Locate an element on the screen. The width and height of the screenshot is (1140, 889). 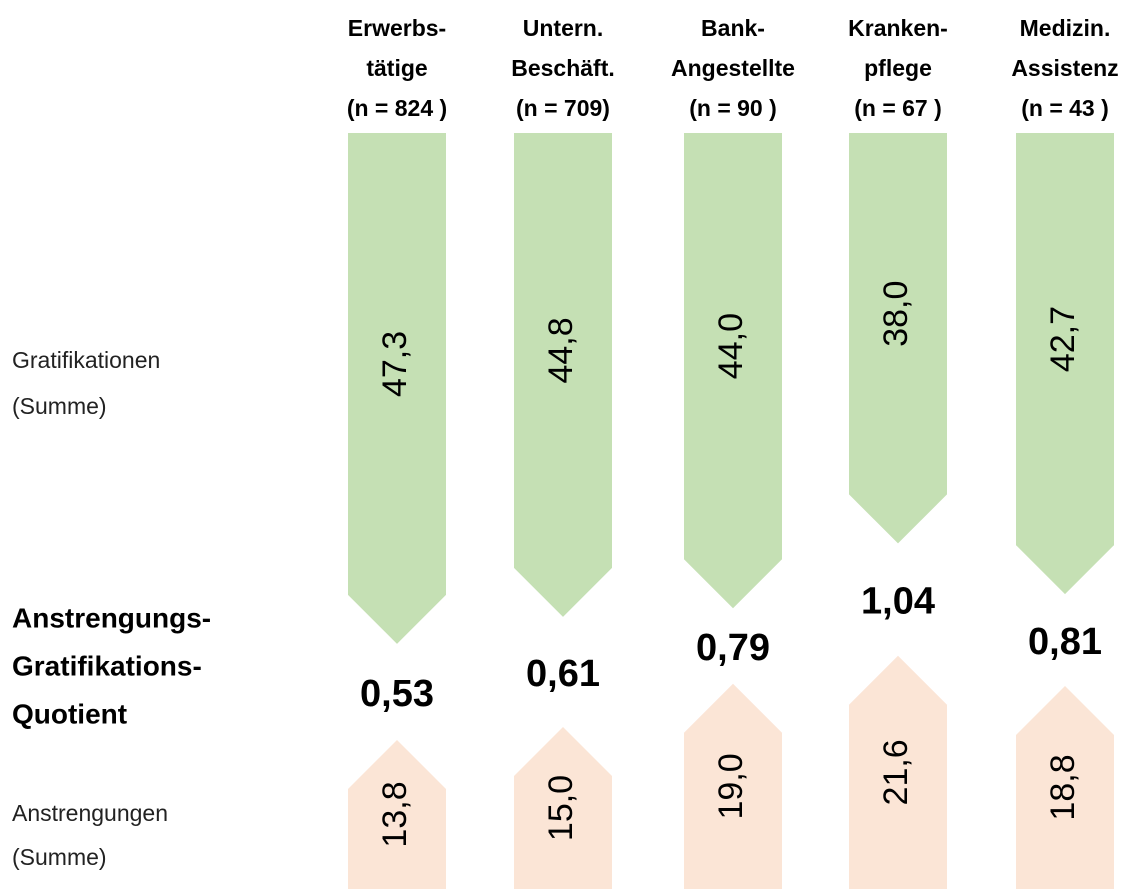
value-label: 18,8 is located at coordinates (1063, 787).